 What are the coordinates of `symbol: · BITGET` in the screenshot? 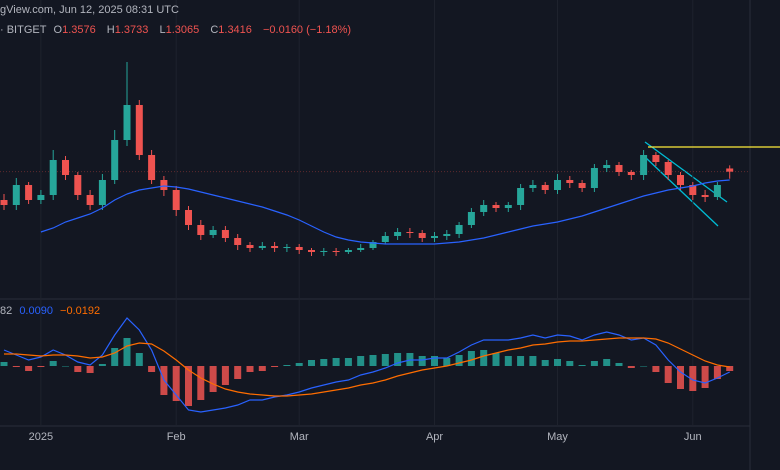 It's located at (23, 30).